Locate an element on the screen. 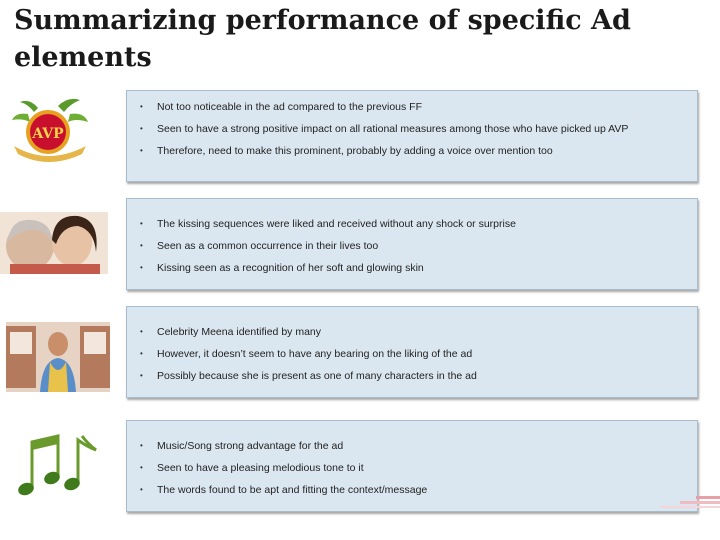 The height and width of the screenshot is (540, 720). kissing-women-photo is located at coordinates (54, 243).